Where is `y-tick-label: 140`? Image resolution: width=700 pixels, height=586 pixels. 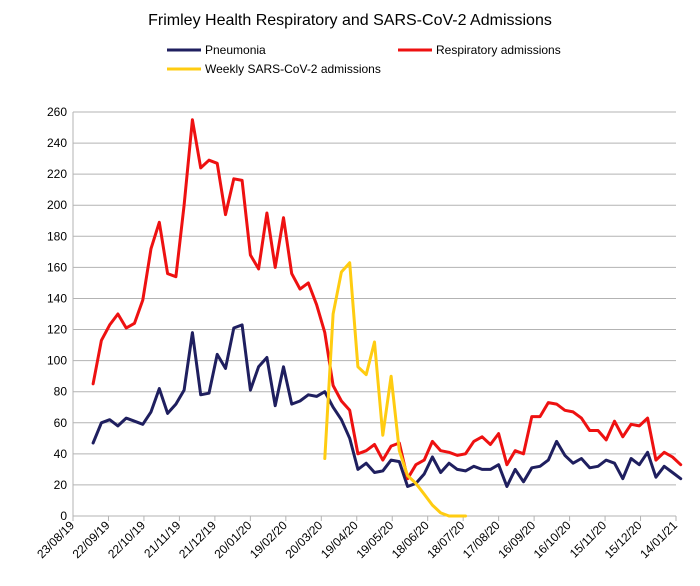 y-tick-label: 140 is located at coordinates (57, 298).